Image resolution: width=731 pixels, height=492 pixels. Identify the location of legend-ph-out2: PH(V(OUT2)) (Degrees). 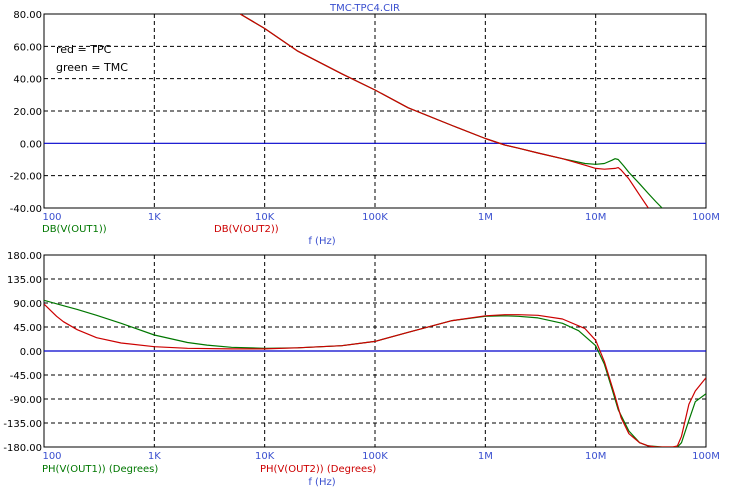
(318, 469).